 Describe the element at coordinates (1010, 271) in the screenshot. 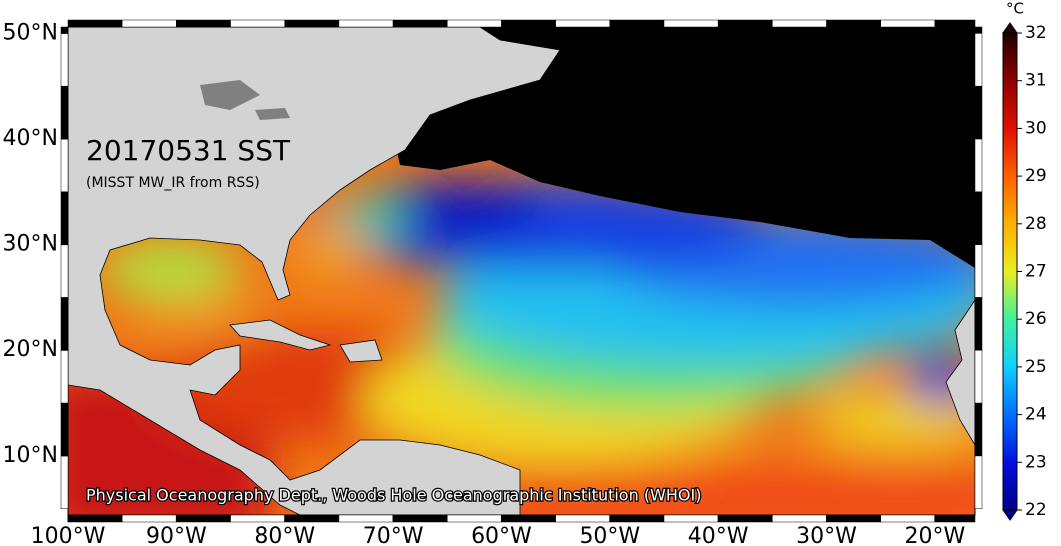

I see `colorbar-ramp` at that location.